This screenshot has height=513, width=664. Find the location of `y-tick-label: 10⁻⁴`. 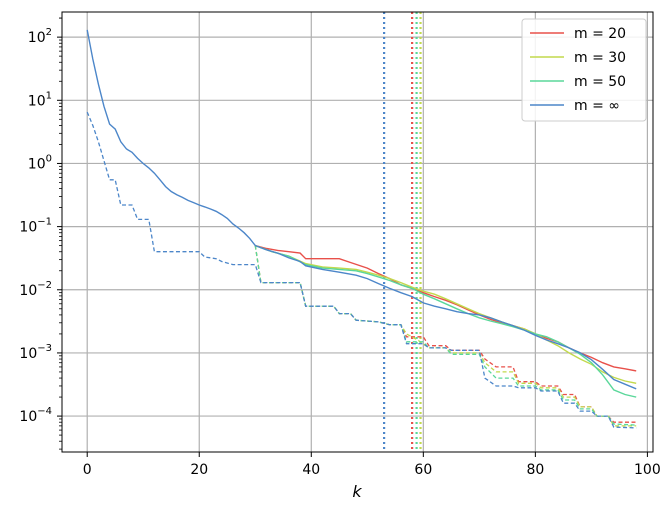

y-tick-label: 10⁻⁴ is located at coordinates (35, 415).